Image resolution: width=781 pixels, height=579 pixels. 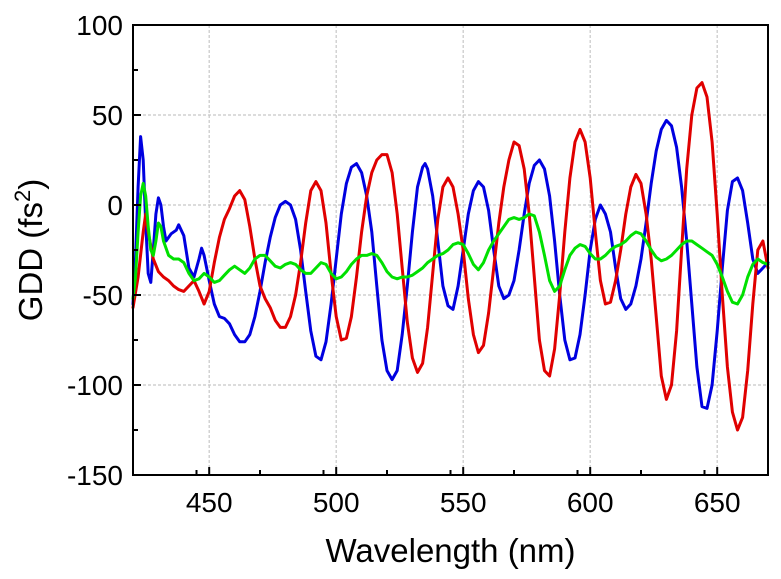 I want to click on x-tick-label: 600, so click(x=590, y=502).